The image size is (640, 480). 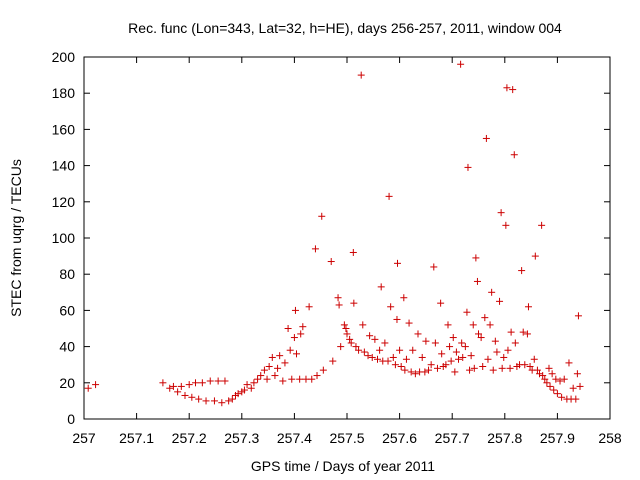 I want to click on x-tick-label: 257.6, so click(x=399, y=438).